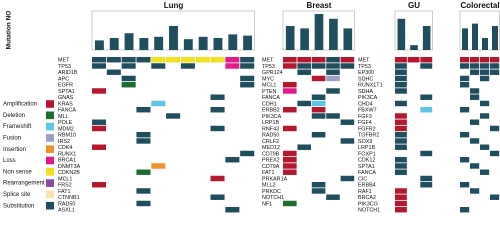  Describe the element at coordinates (368, 98) in the screenshot. I see `gene-label: PIK3CA` at that location.